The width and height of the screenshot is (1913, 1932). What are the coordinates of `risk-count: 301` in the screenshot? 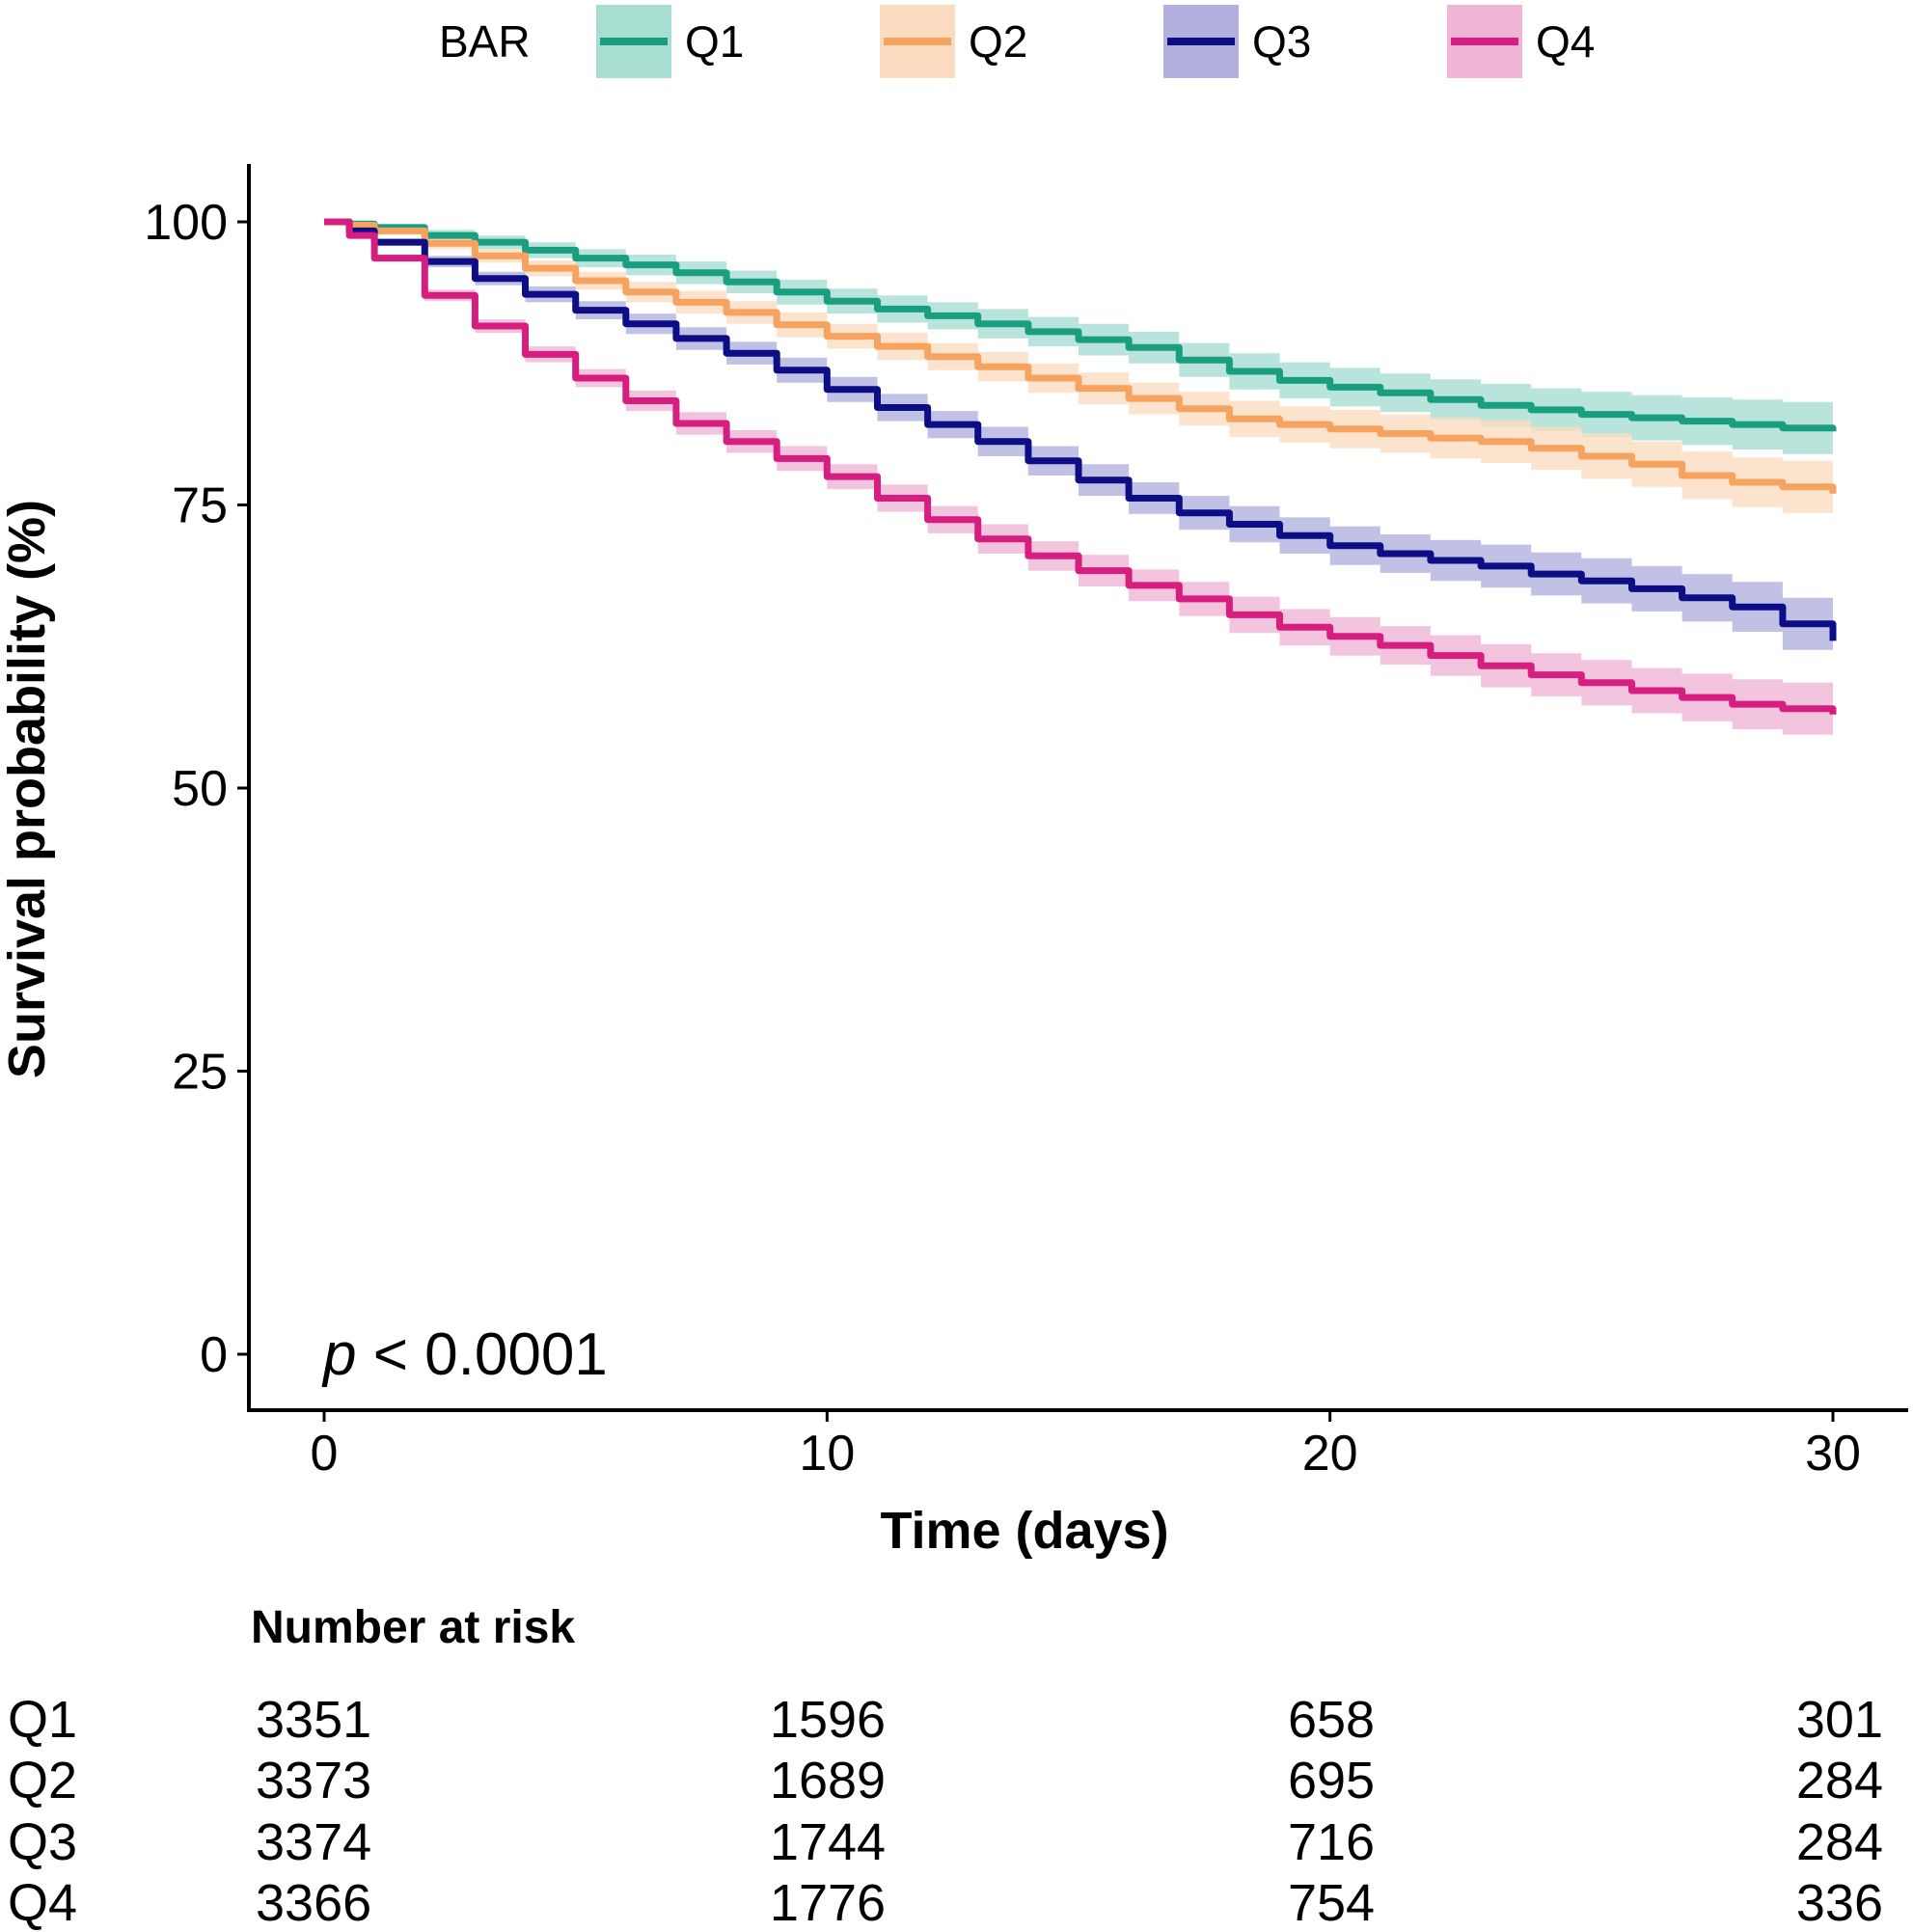 It's located at (1839, 1720).